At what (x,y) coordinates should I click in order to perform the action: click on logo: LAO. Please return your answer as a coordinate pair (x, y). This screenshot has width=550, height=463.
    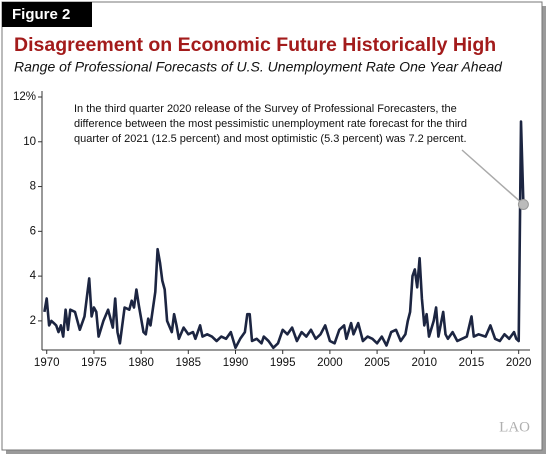
    Looking at the image, I should click on (514, 427).